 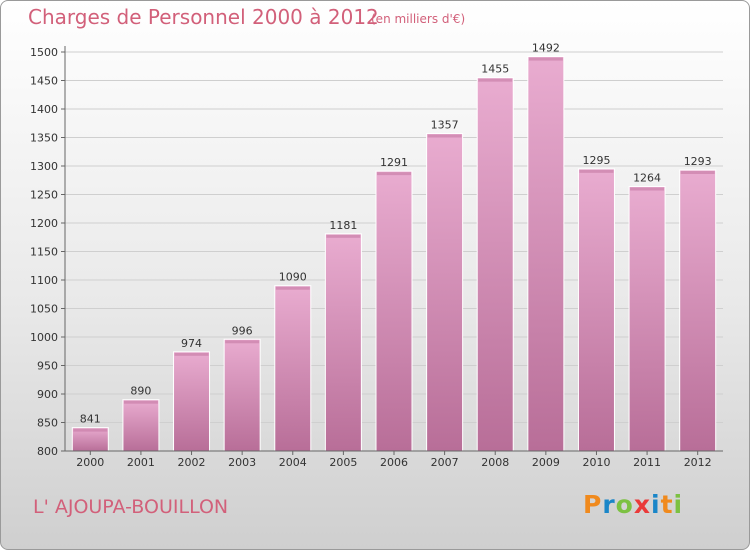 I want to click on y-tick-label: 1350, so click(x=44, y=138).